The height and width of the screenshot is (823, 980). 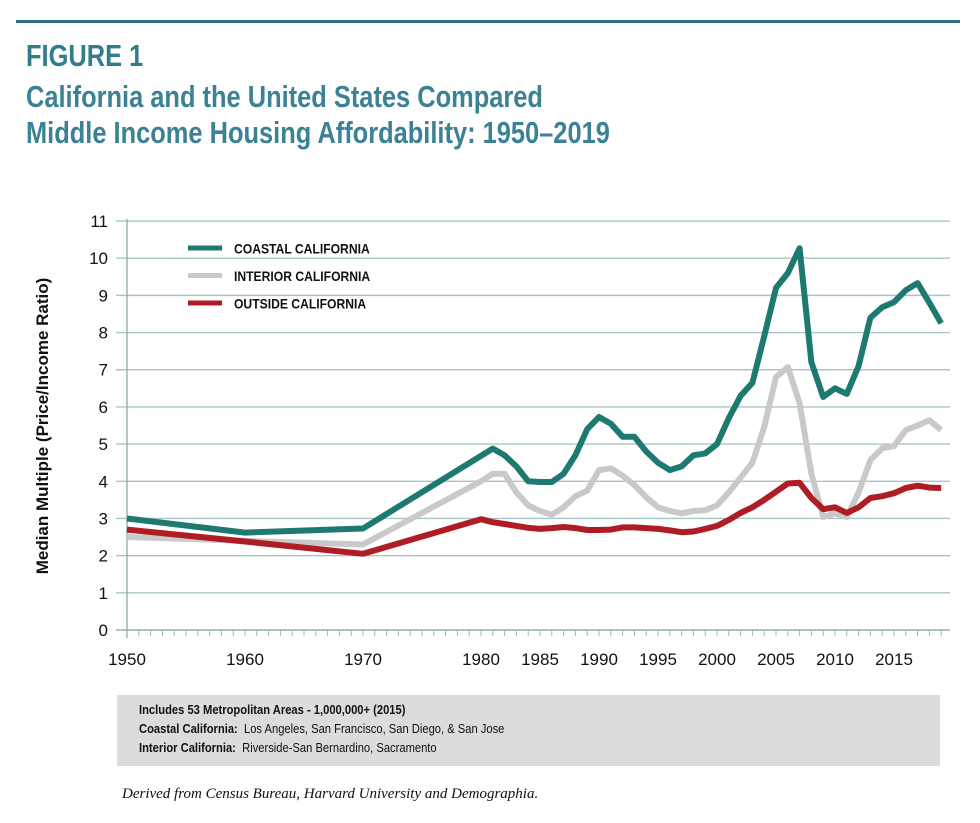 I want to click on x-tick-label: 1950, so click(x=127, y=659).